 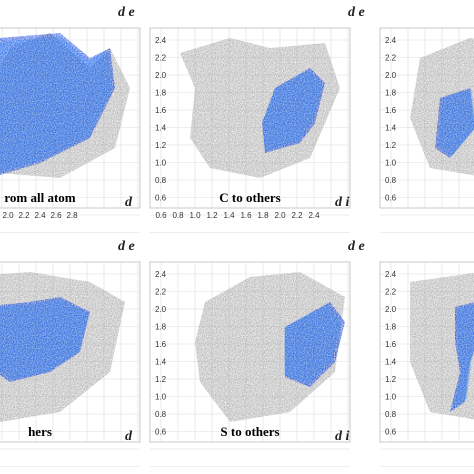 I want to click on panel-label: S to others, so click(x=249, y=431).